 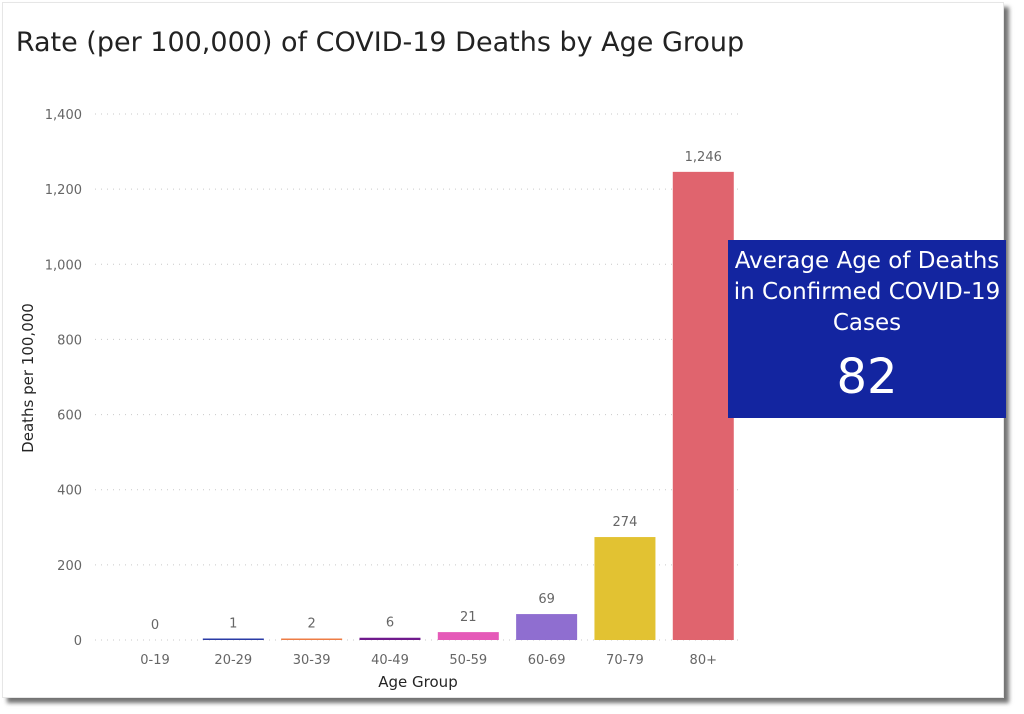 I want to click on x-tick-label: 30-39, so click(x=312, y=660).